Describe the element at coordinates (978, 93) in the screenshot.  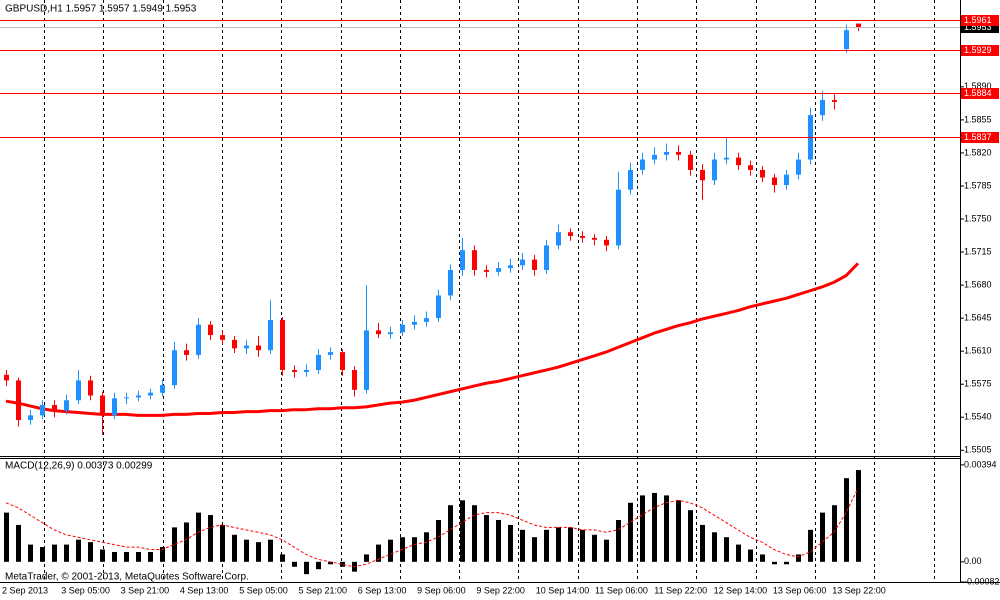
I see `level-label: 1.5884` at that location.